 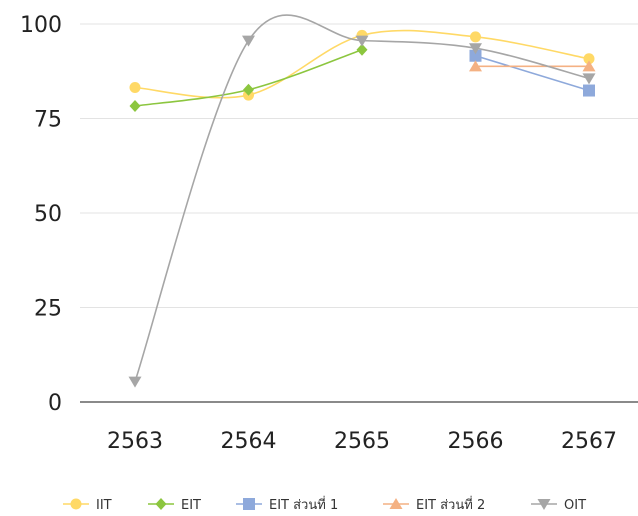 What do you see at coordinates (174, 505) in the screenshot?
I see `legend-entry-1: EIT` at bounding box center [174, 505].